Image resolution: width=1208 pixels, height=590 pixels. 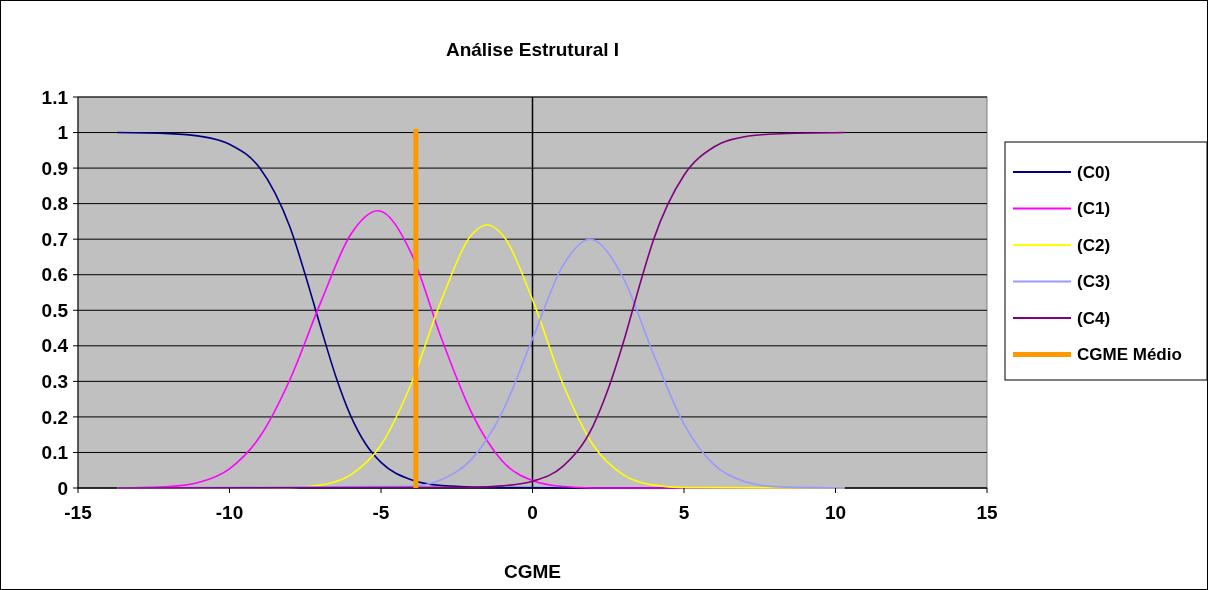 I want to click on chart-title: Análise Estrutural I, so click(x=532, y=49).